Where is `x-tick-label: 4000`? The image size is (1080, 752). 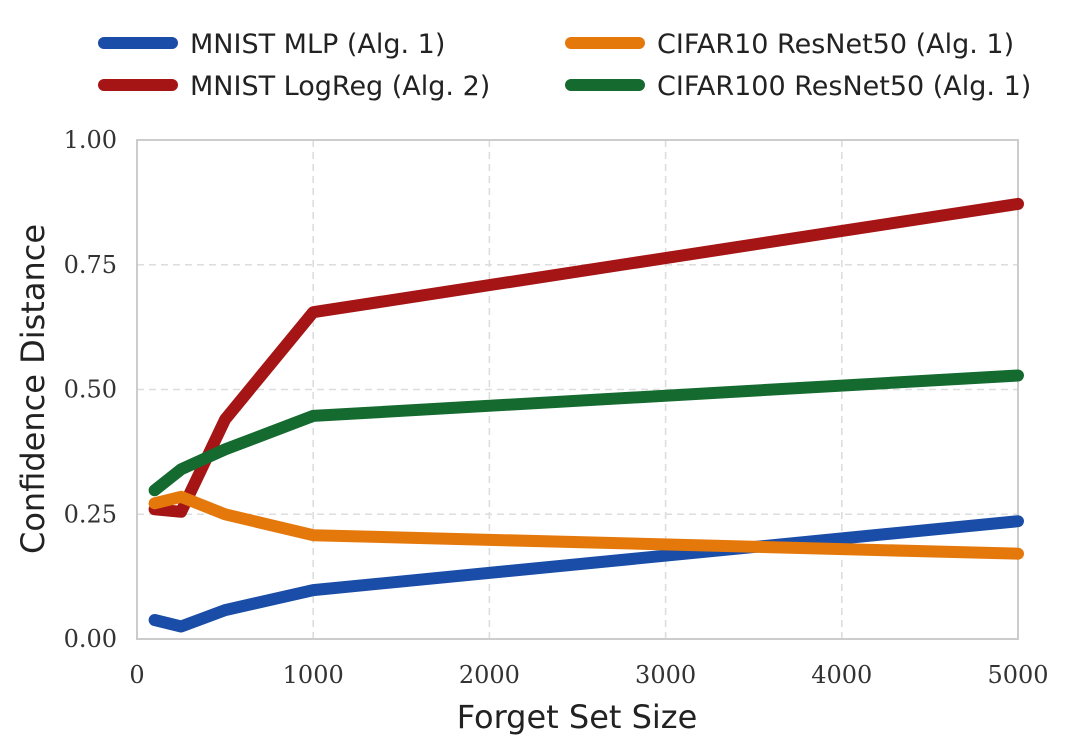
x-tick-label: 4000 is located at coordinates (841, 675).